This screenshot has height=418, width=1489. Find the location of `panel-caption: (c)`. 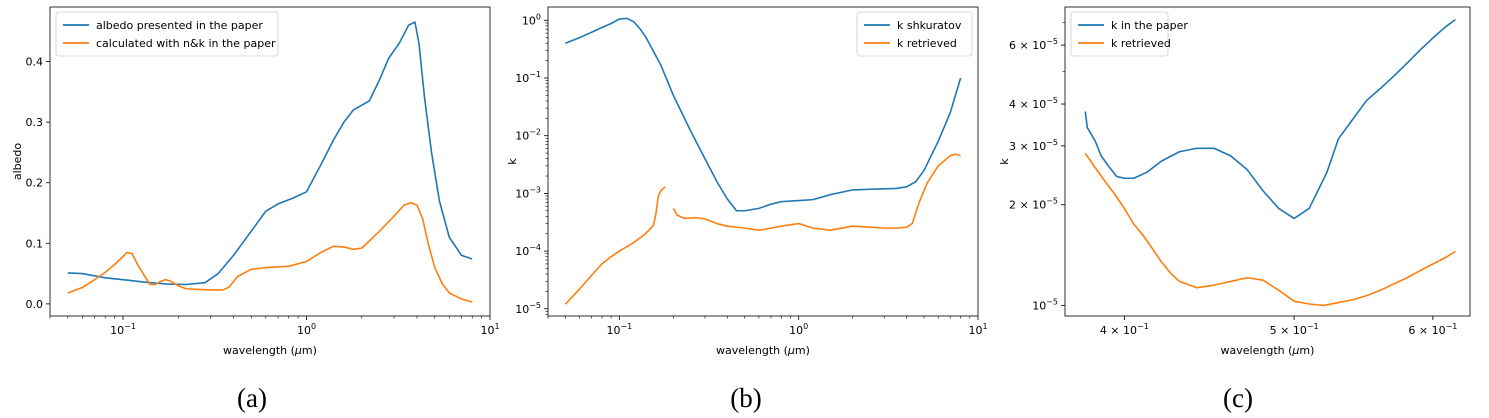

panel-caption: (c) is located at coordinates (1238, 398).